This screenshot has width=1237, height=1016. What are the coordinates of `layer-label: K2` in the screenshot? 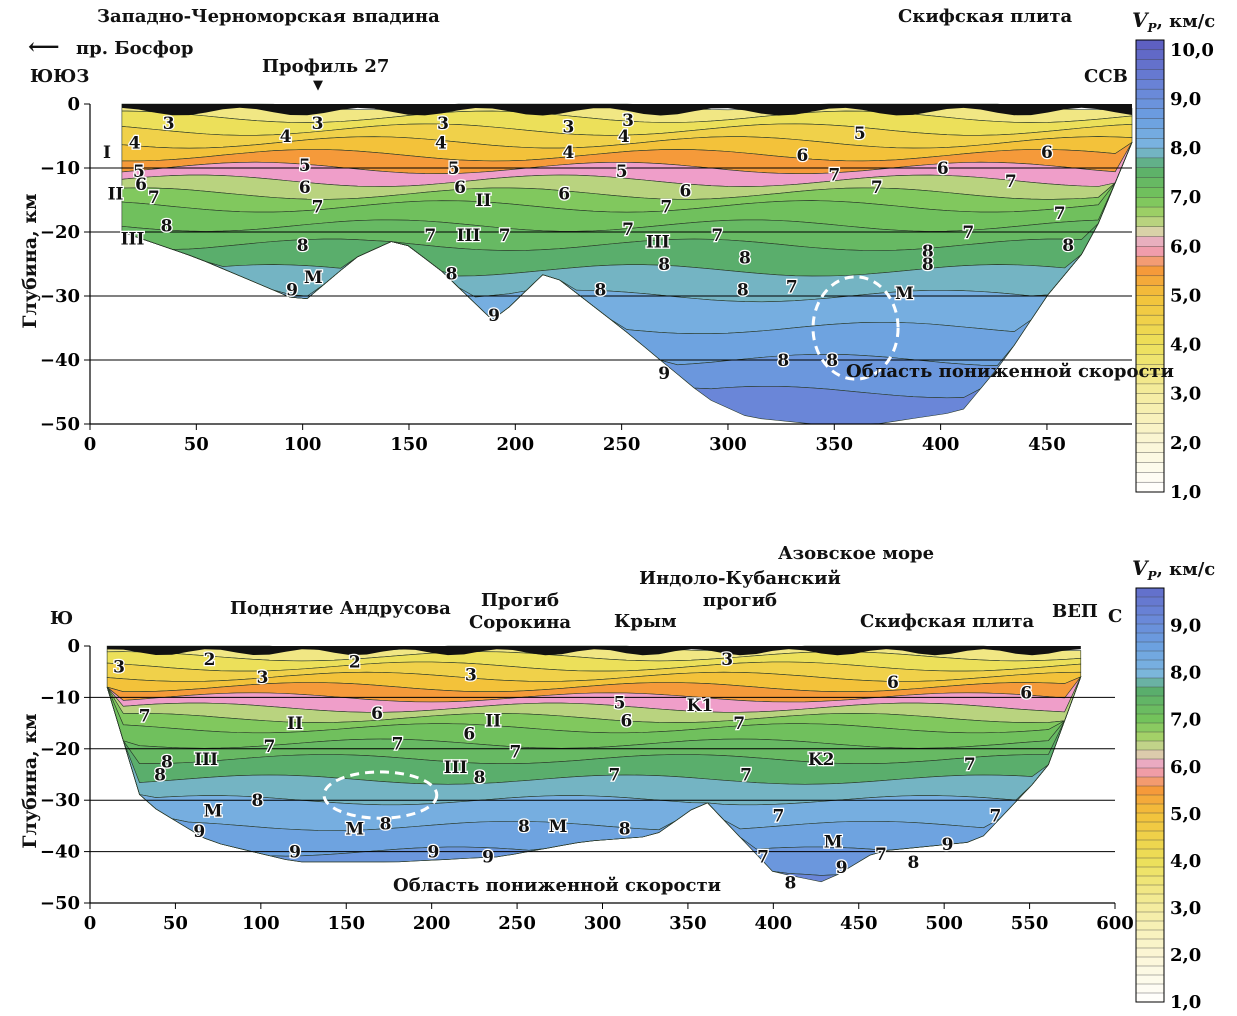 It's located at (821, 760).